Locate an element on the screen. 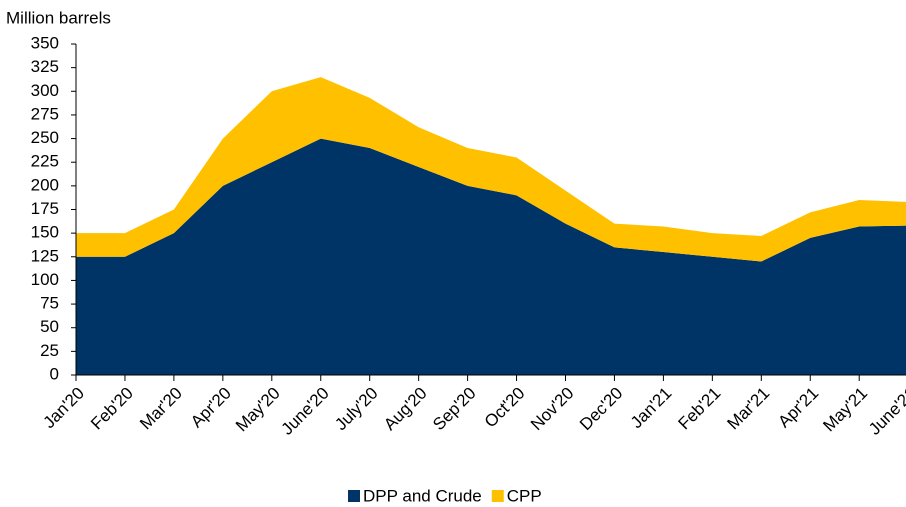 The height and width of the screenshot is (507, 906). y-tick-label: 50 is located at coordinates (49, 326).